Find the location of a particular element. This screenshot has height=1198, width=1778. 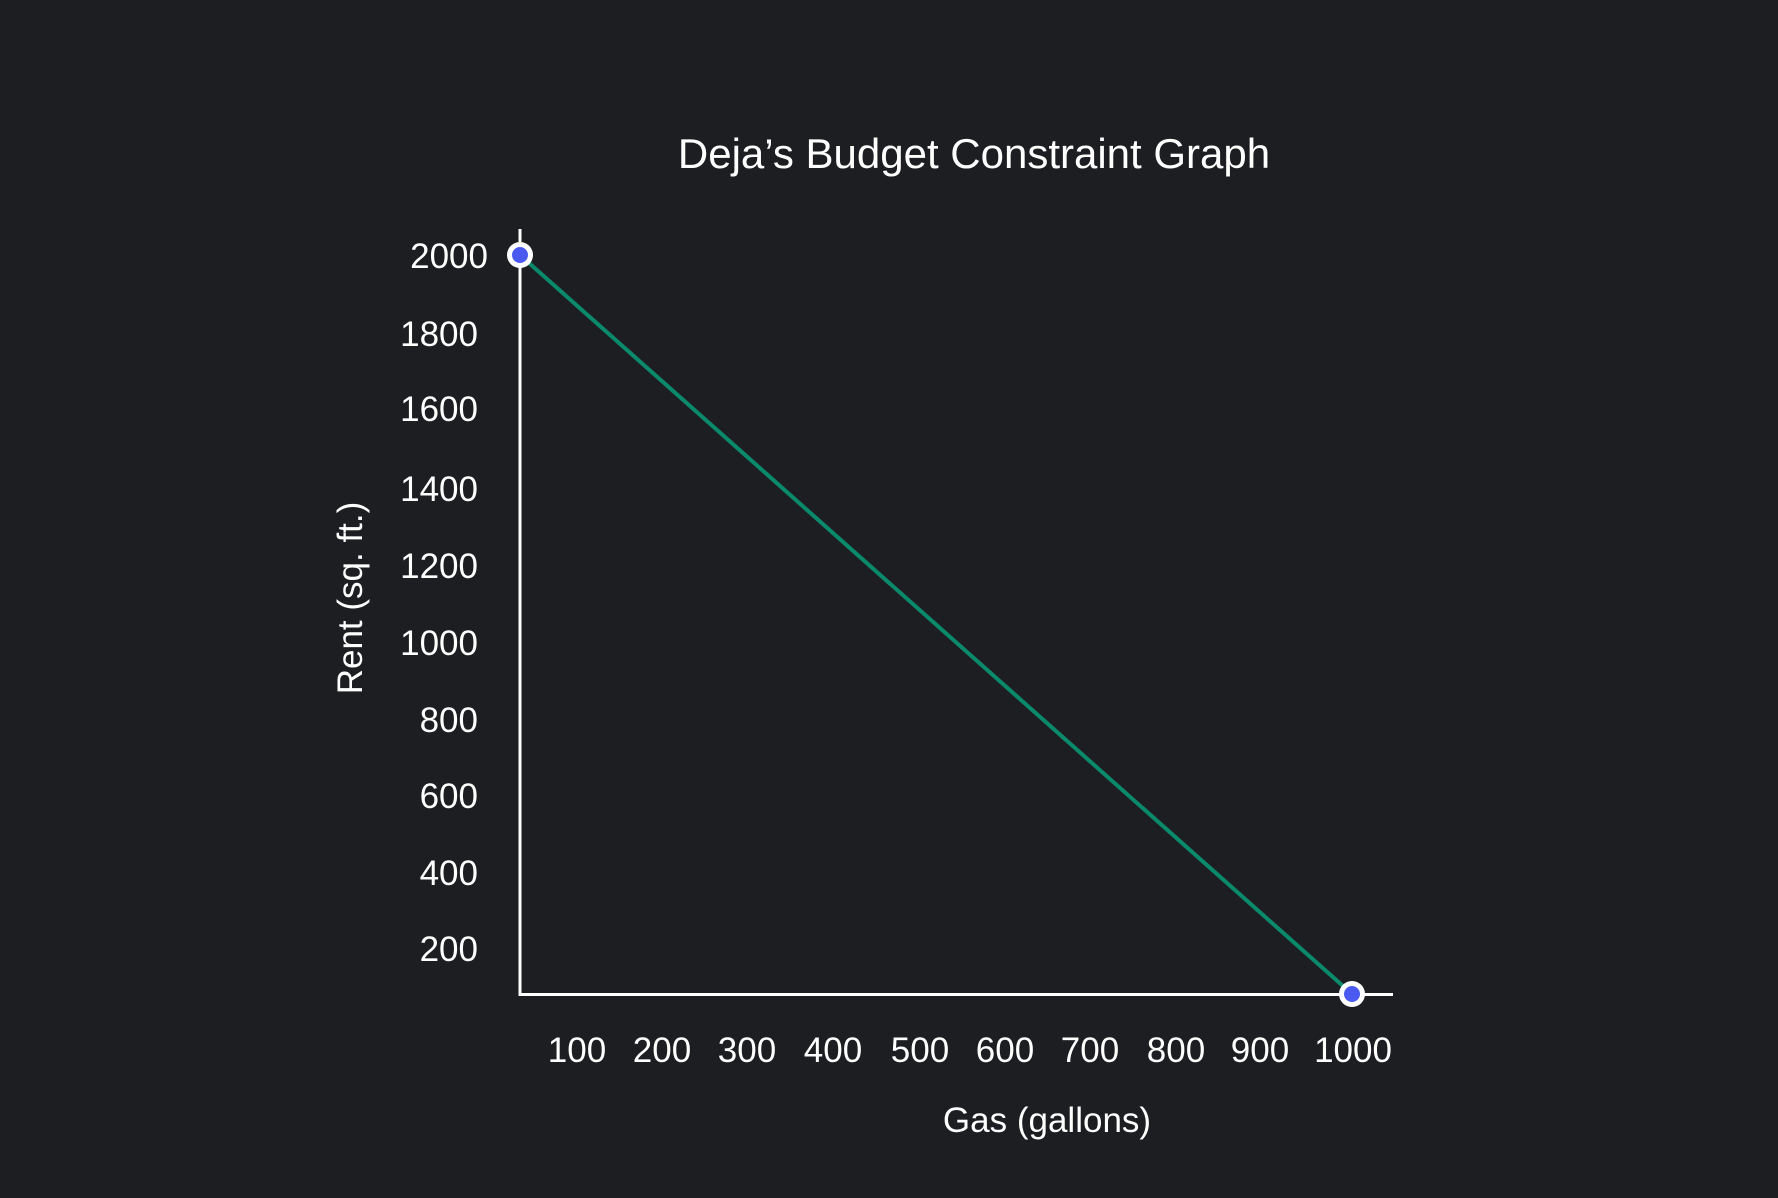

y-tick-label: 2000 is located at coordinates (449, 256).